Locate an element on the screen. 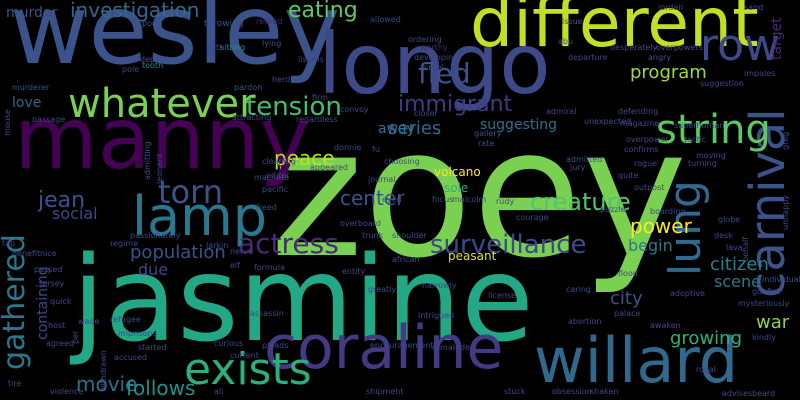 The width and height of the screenshot is (800, 400). word: center is located at coordinates (372, 198).